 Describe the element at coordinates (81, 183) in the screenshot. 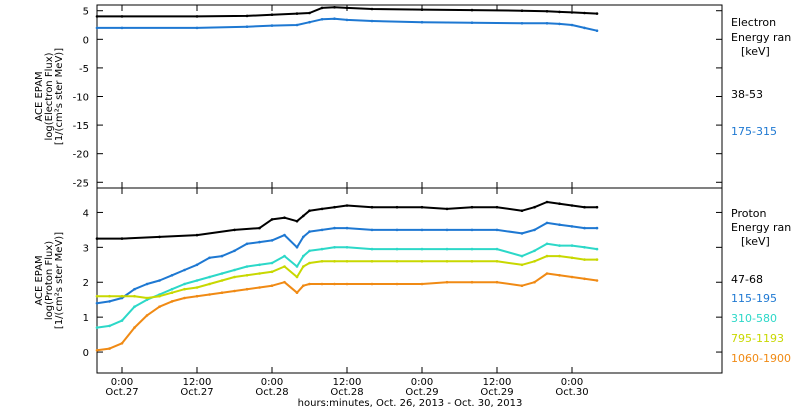

I see `y-tick-label: -25` at that location.